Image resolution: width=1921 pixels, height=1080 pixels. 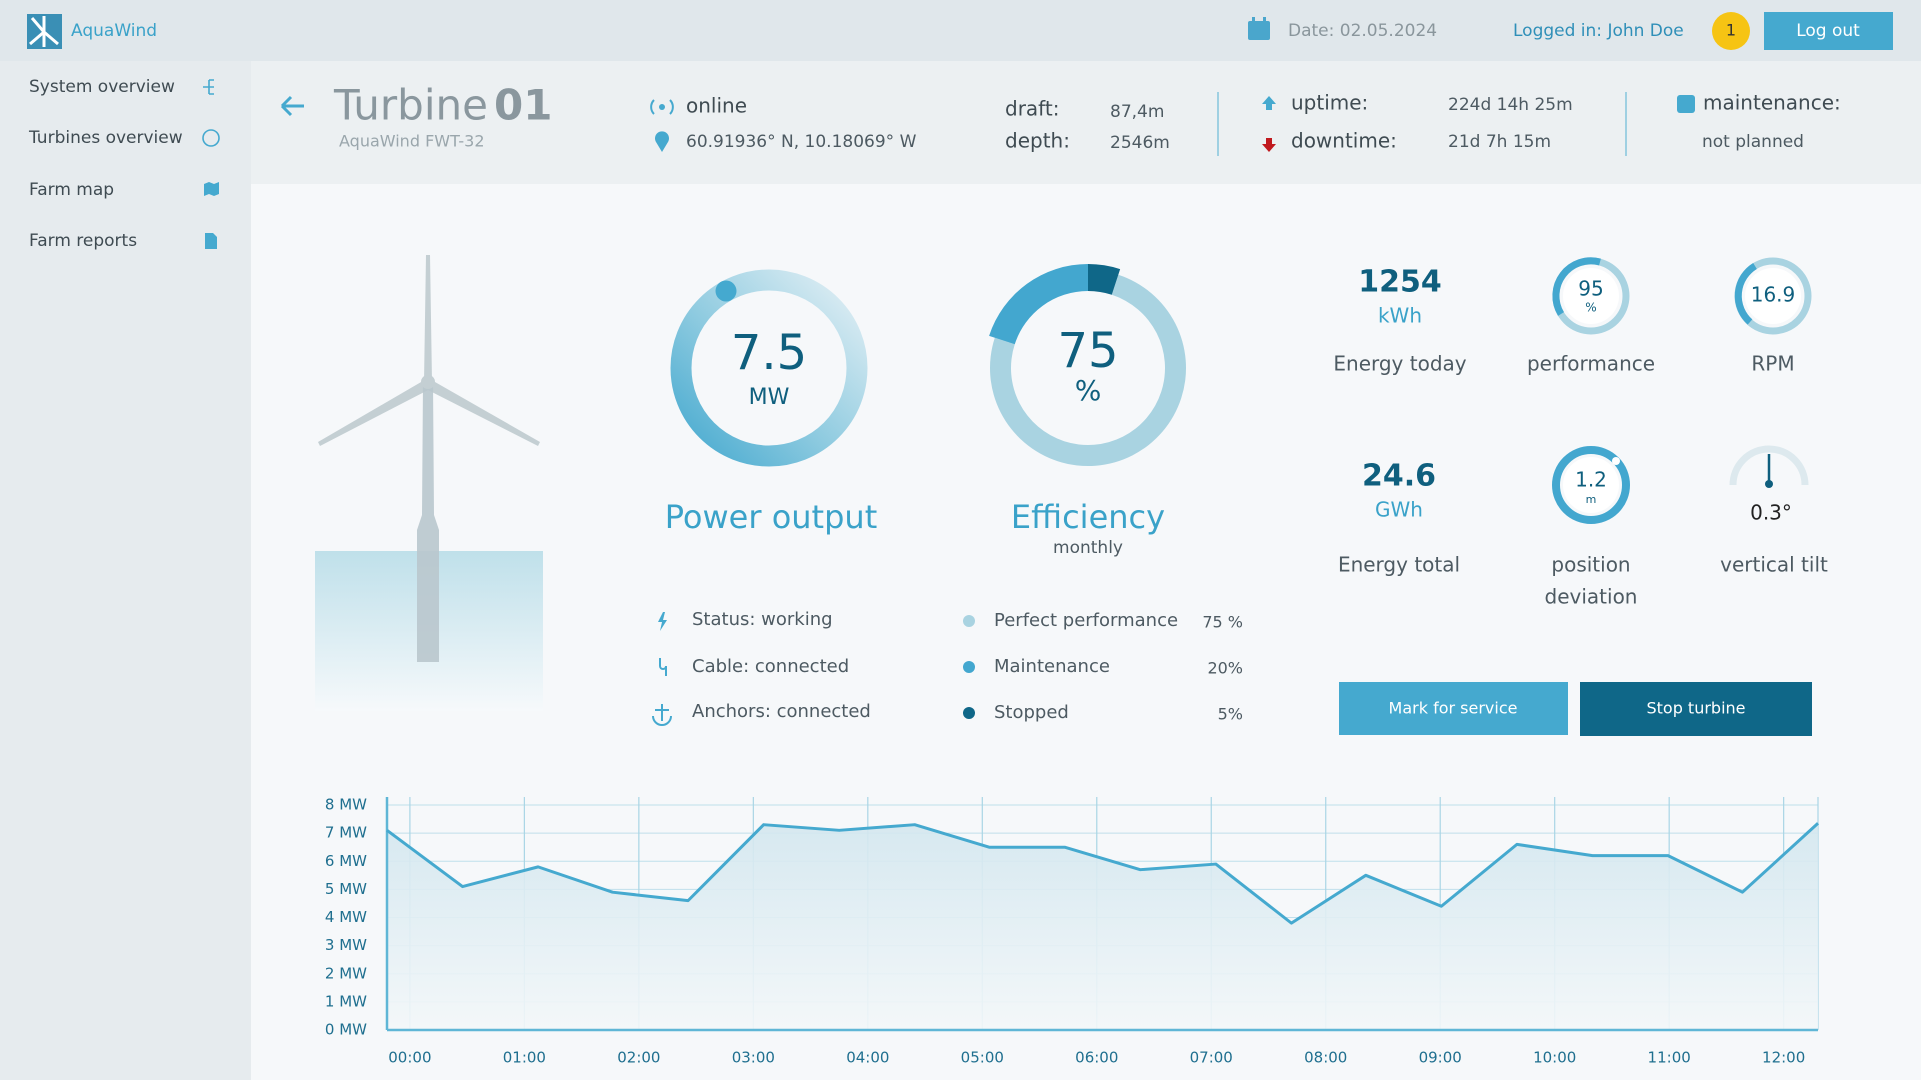 I want to click on y-tick-label: 5 MW, so click(x=346, y=889).